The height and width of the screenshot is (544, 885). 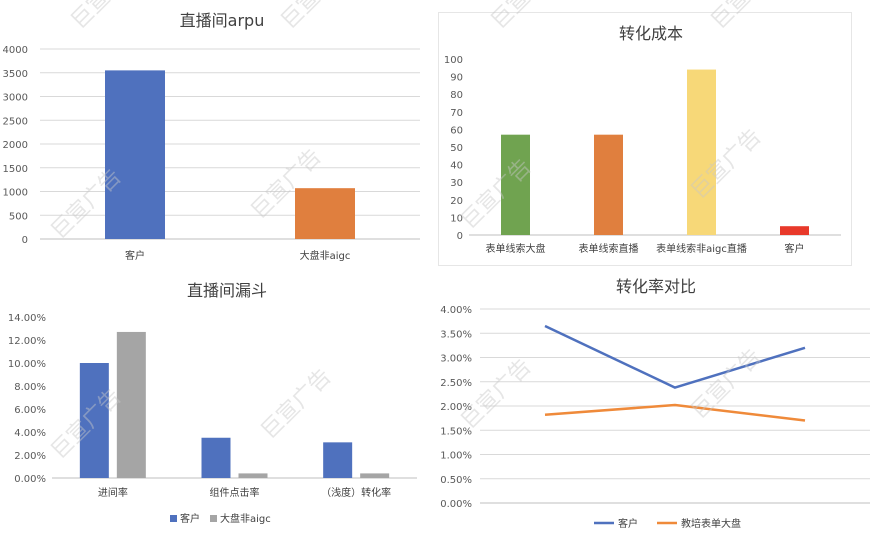 What do you see at coordinates (235, 492) in the screenshot?
I see `x-category-label: 组件点击率` at bounding box center [235, 492].